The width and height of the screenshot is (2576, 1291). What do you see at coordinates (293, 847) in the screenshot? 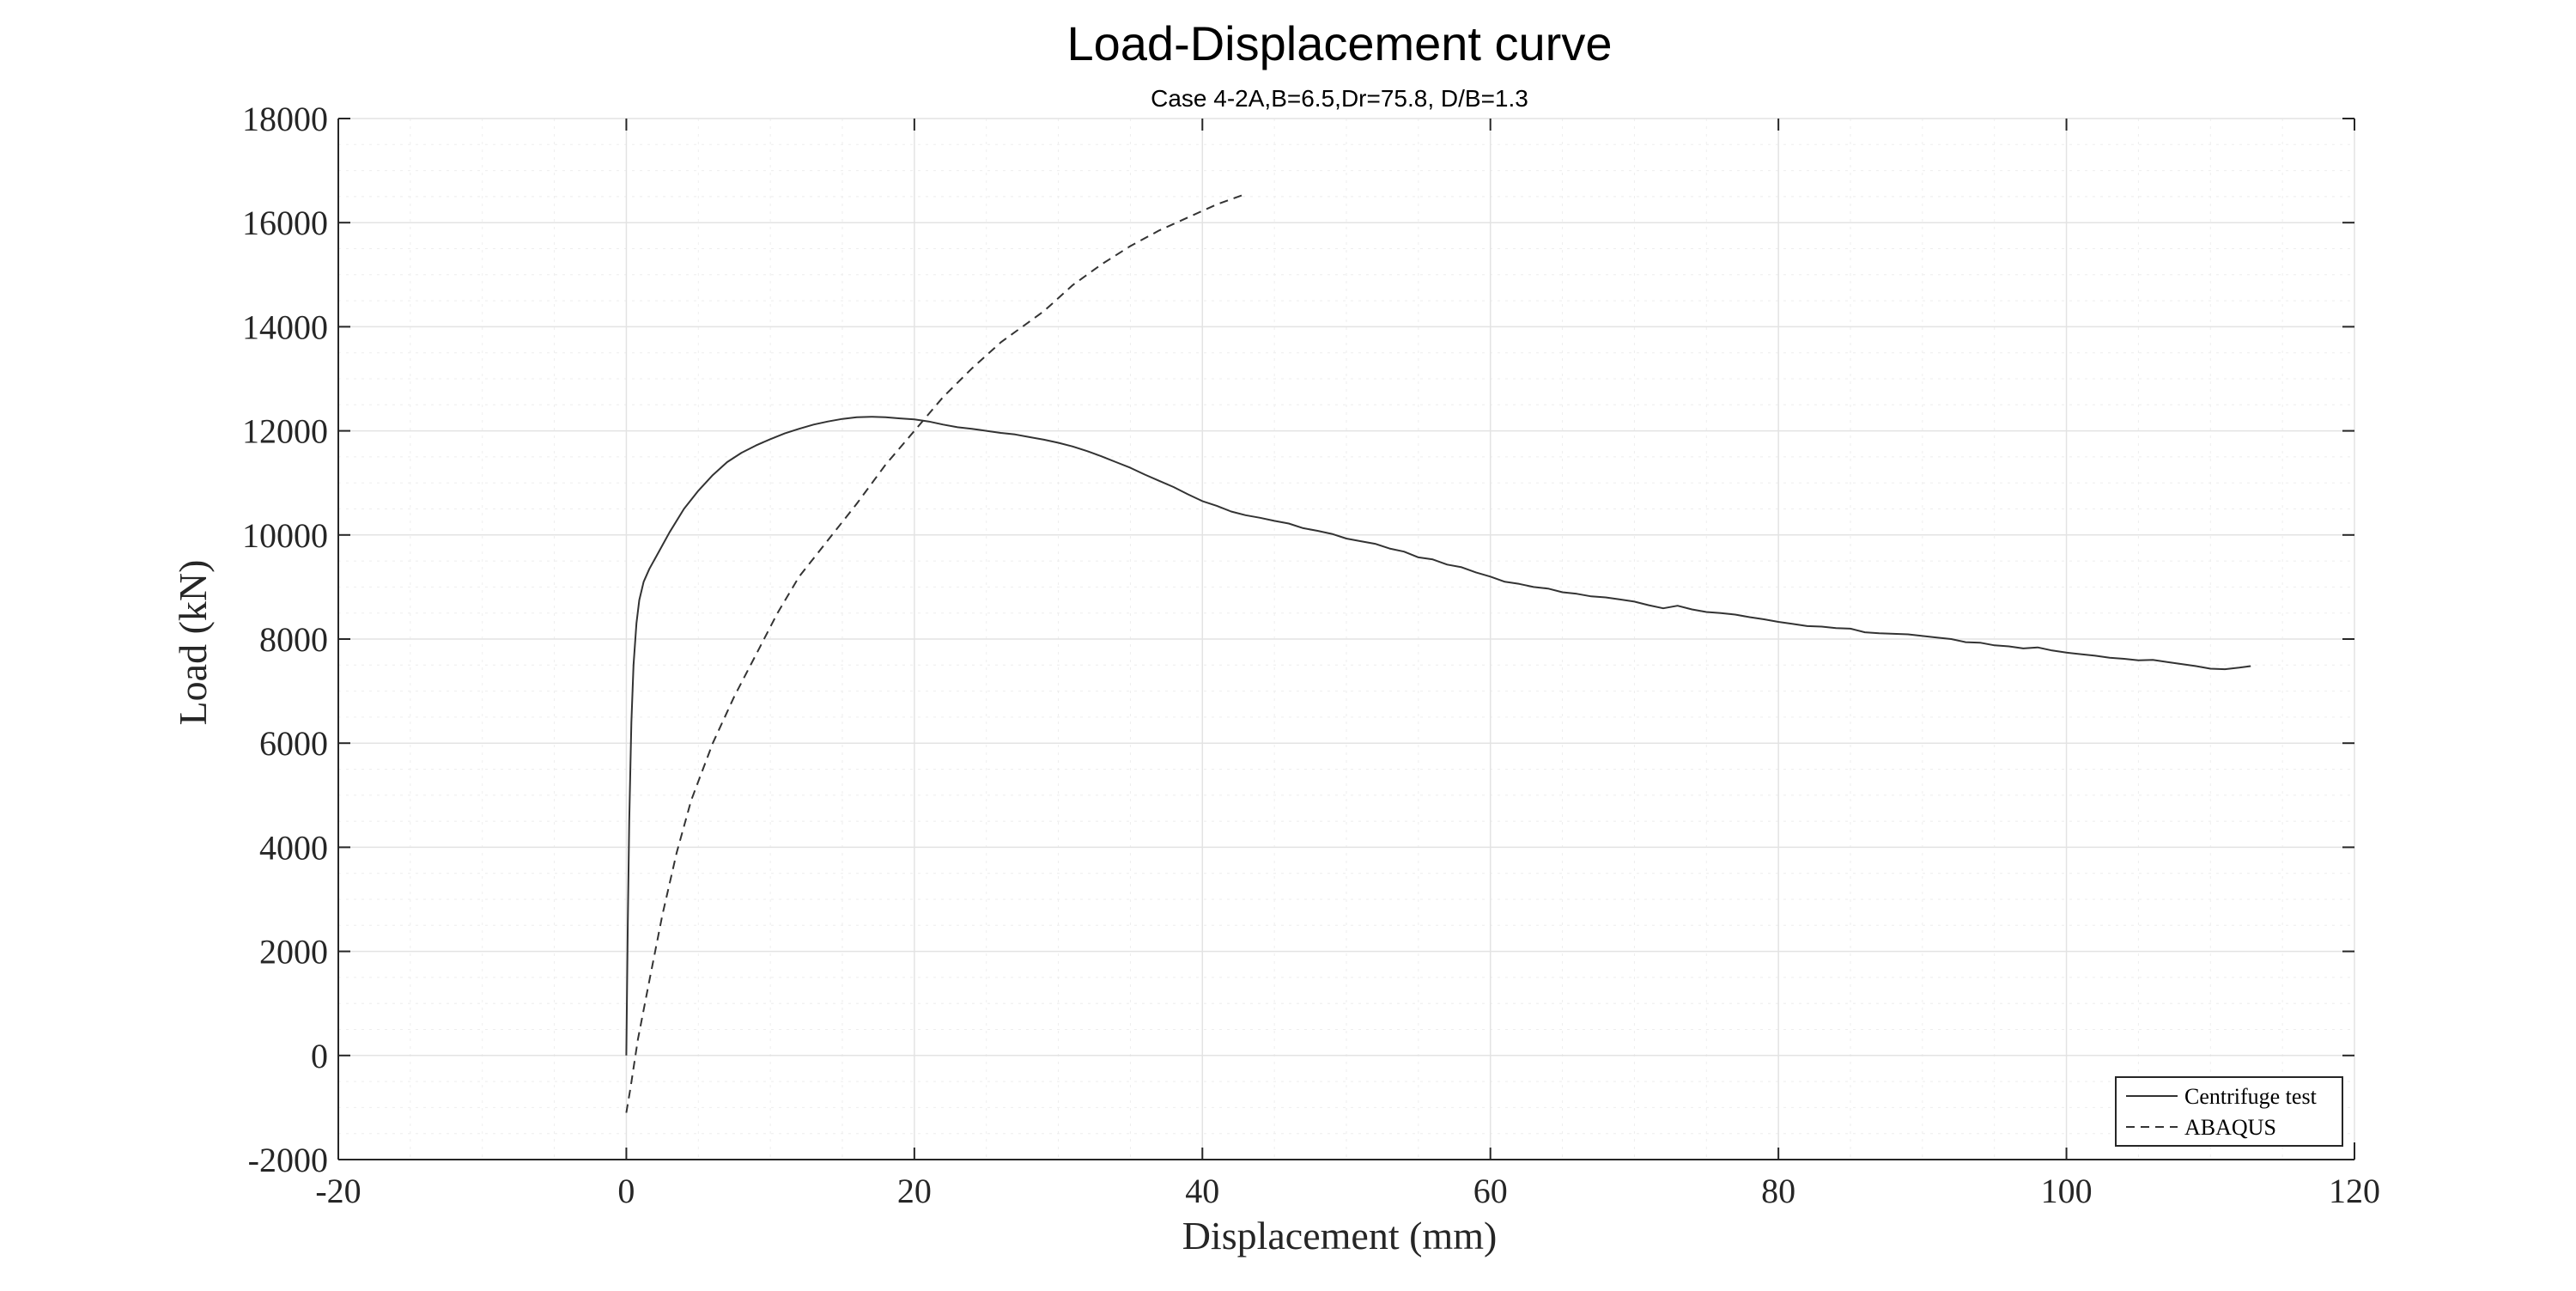
I see `y-tick-label: 4000` at bounding box center [293, 847].